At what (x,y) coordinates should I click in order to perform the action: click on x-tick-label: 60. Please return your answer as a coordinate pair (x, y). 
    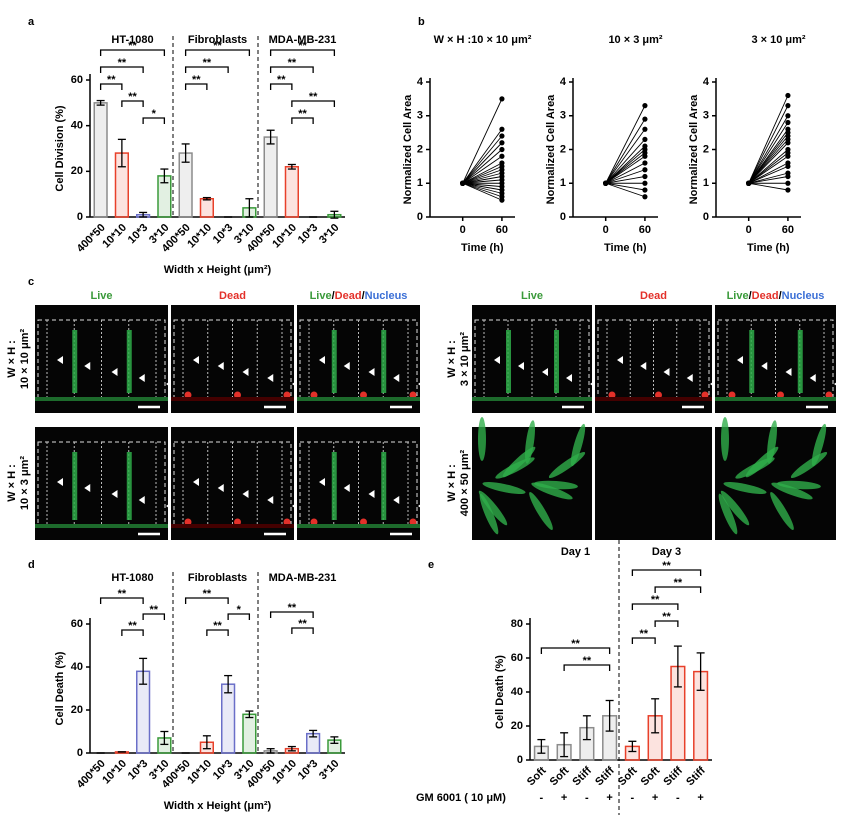
    Looking at the image, I should click on (502, 230).